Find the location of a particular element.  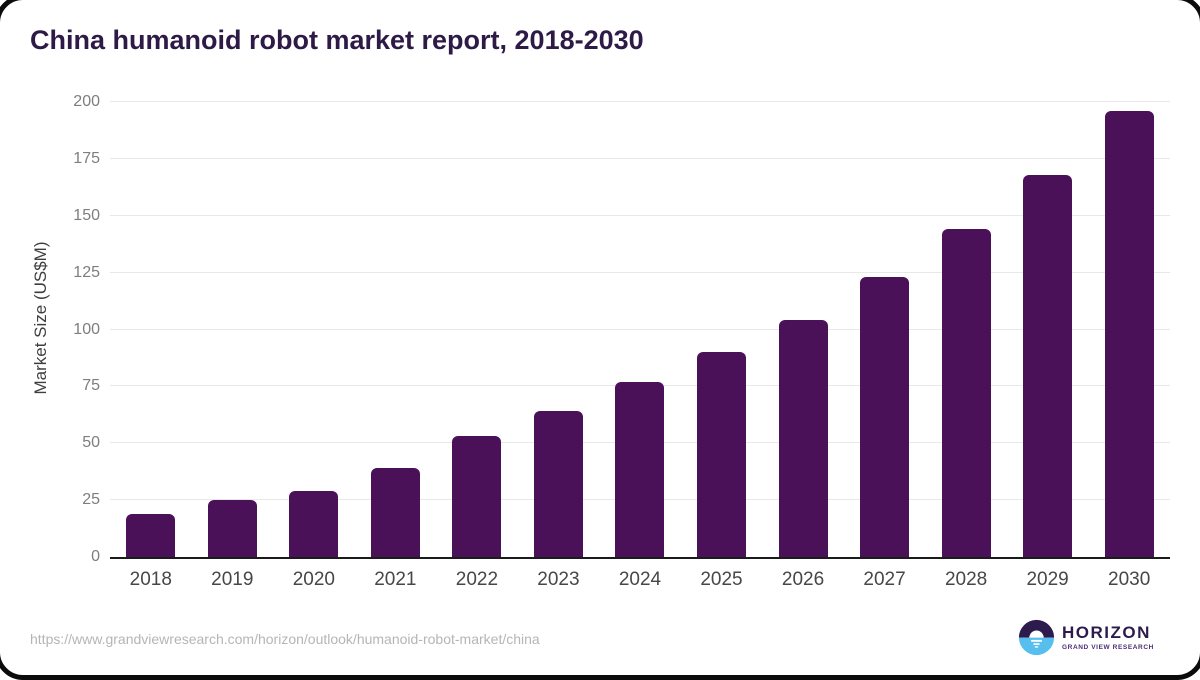

logo: HORIZON GRAND VIEW RESEARCH is located at coordinates (1086, 637).